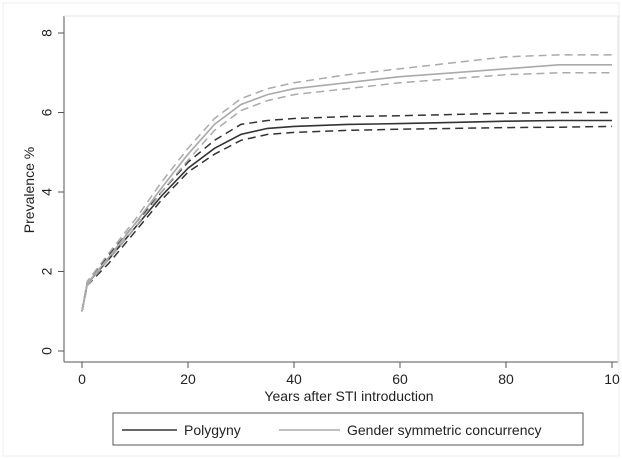 This screenshot has height=459, width=622. I want to click on y-tick-label: 2, so click(47, 271).